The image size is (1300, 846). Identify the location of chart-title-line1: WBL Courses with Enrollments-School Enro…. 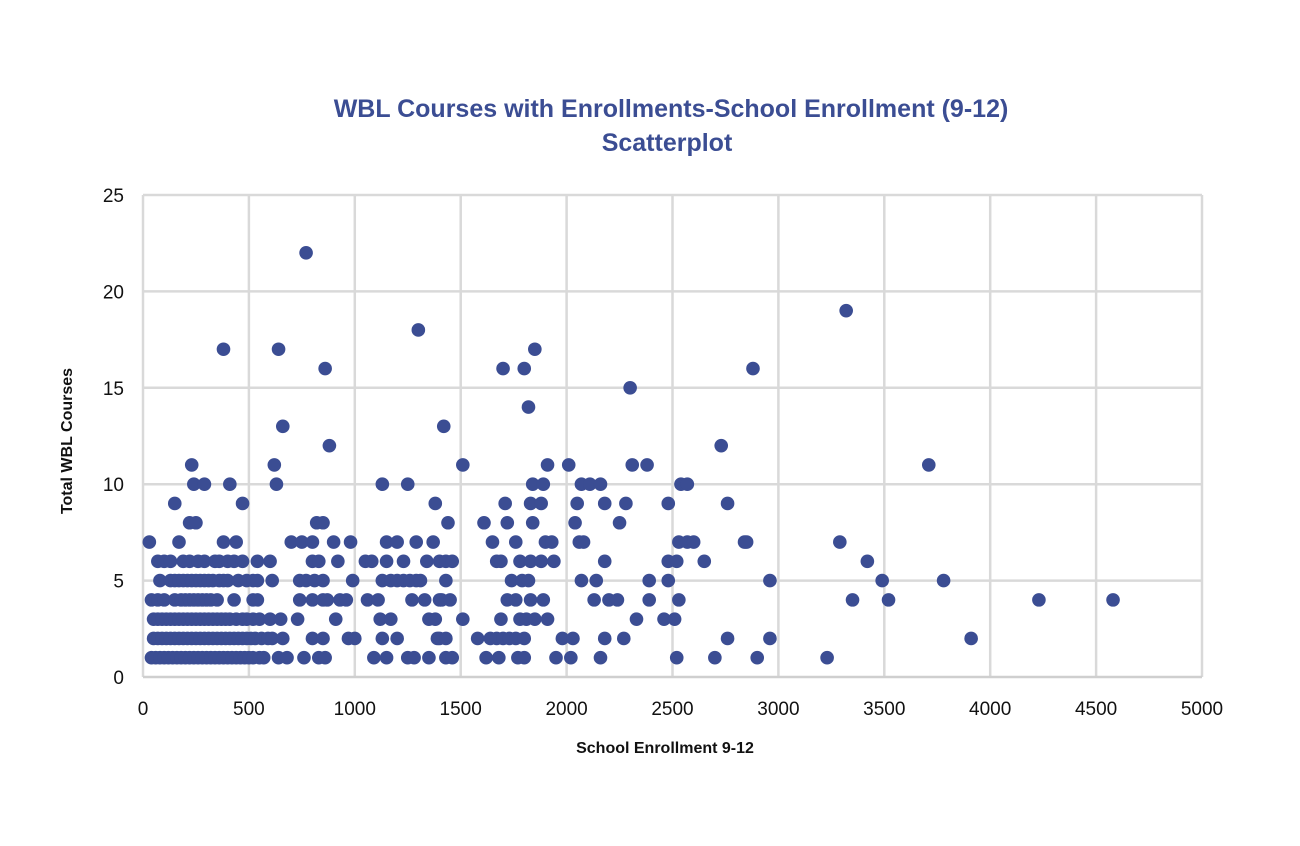
(671, 109).